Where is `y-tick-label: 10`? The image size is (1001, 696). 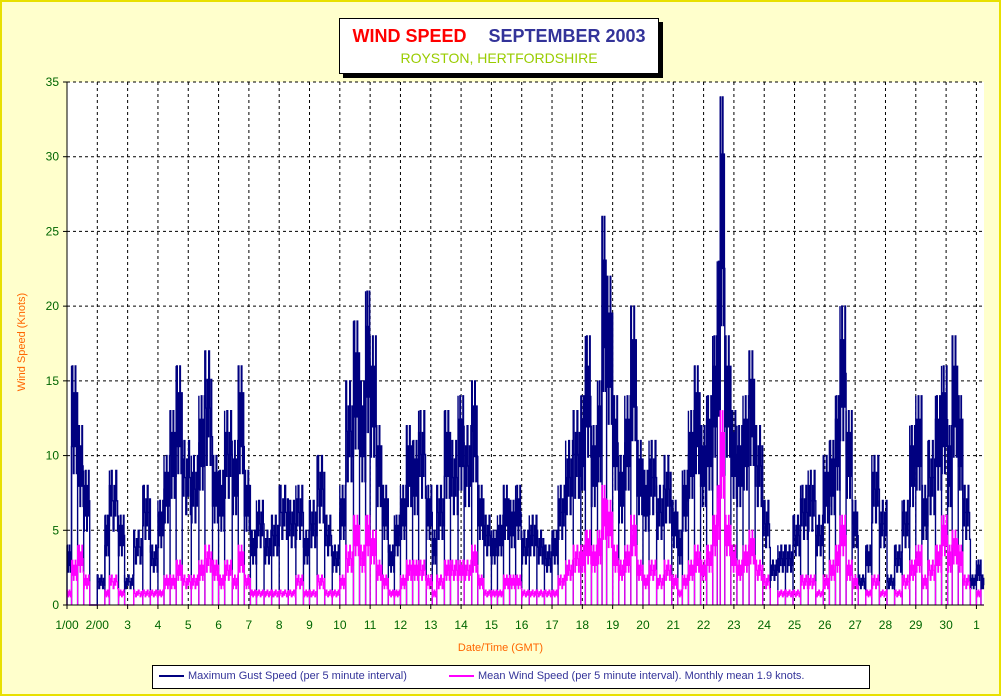 y-tick-label: 10 is located at coordinates (53, 456).